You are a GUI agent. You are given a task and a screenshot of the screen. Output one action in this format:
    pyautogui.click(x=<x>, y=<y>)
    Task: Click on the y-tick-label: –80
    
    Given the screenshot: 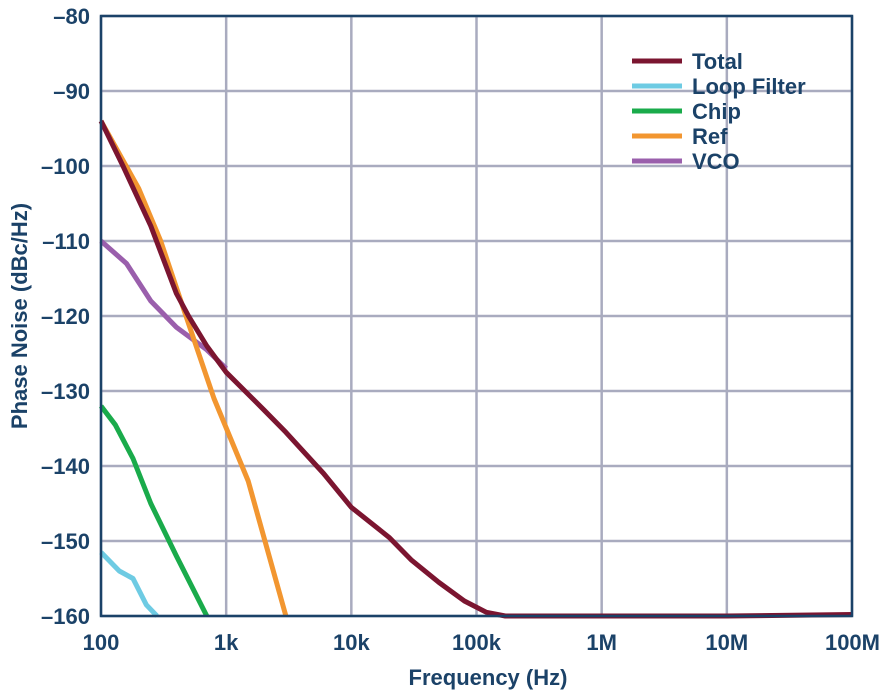 What is the action you would take?
    pyautogui.click(x=71, y=16)
    